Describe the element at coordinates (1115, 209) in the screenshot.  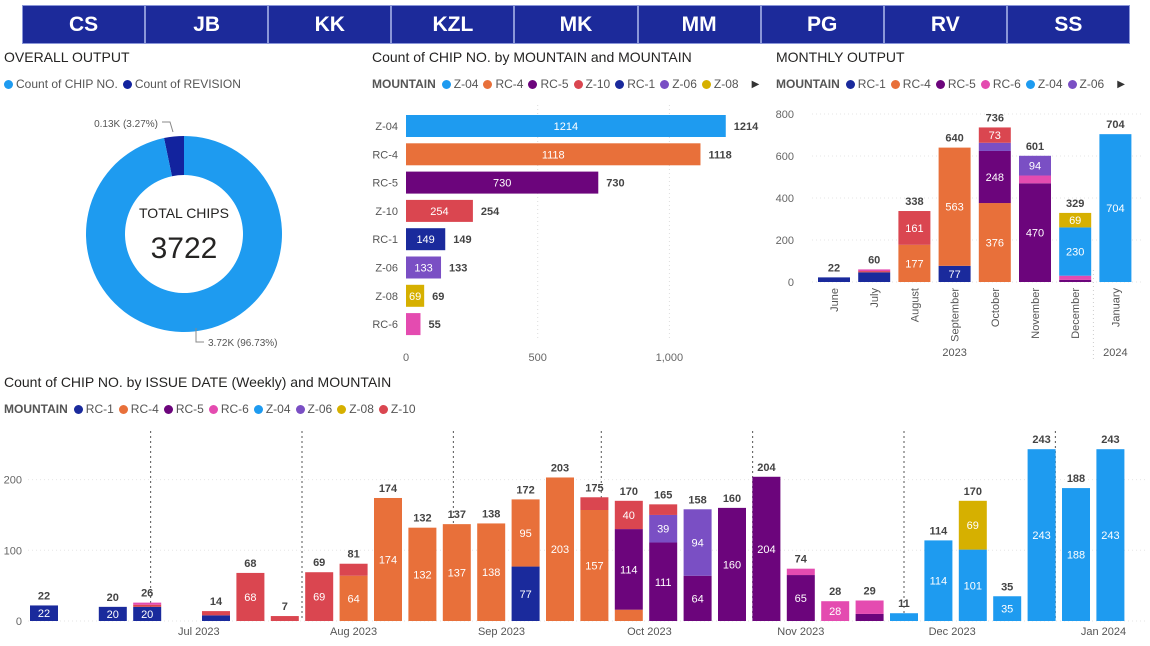
I see `monthly-segment-label: 704` at that location.